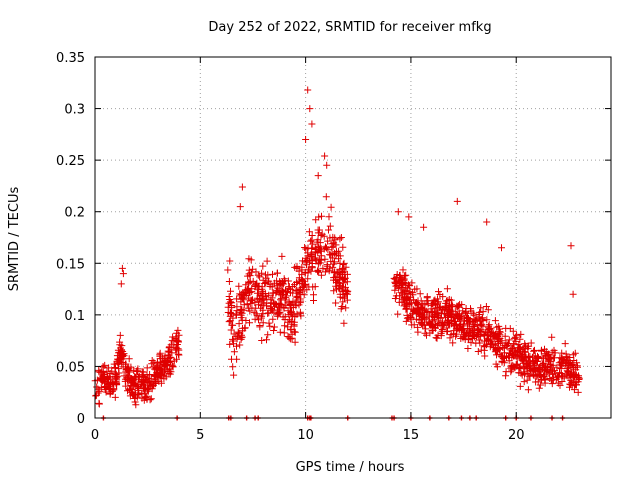 The width and height of the screenshot is (640, 480). What do you see at coordinates (305, 435) in the screenshot?
I see `x-tick-label: 10` at bounding box center [305, 435].